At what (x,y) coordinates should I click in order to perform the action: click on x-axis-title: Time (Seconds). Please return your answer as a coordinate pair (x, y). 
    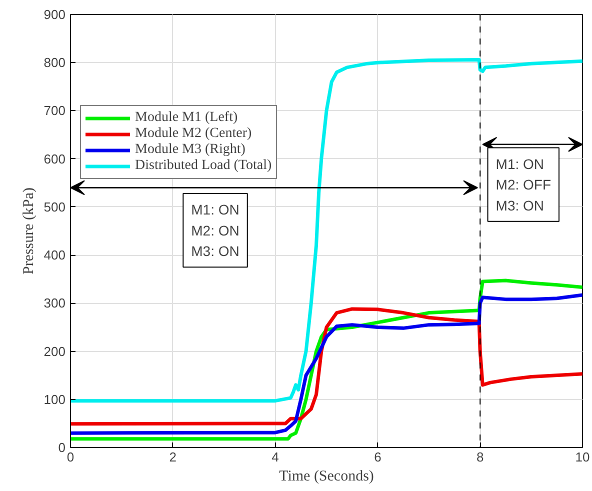
    Looking at the image, I should click on (326, 476).